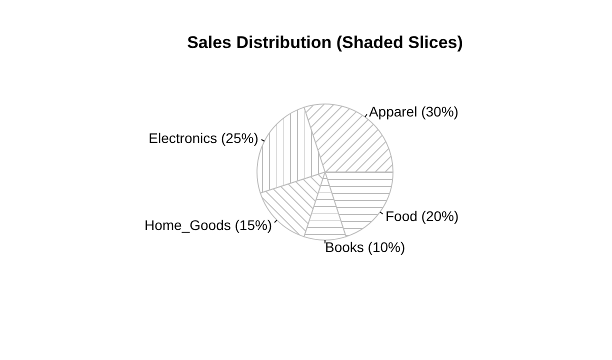 This screenshot has height=360, width=612. What do you see at coordinates (208, 224) in the screenshot?
I see `slice-label: Home_Goods (15%)` at bounding box center [208, 224].